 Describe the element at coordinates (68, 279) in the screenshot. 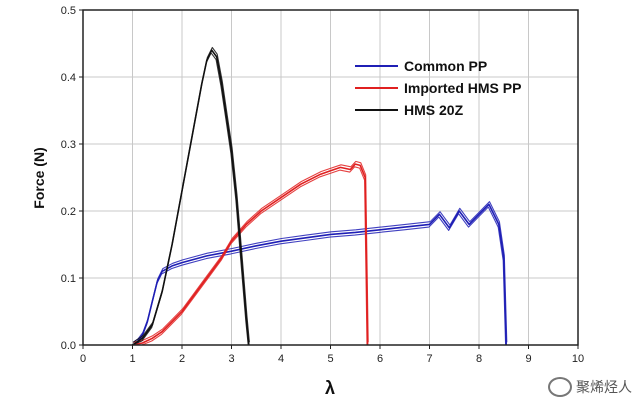

I see `y-tick-label: 0.1` at that location.